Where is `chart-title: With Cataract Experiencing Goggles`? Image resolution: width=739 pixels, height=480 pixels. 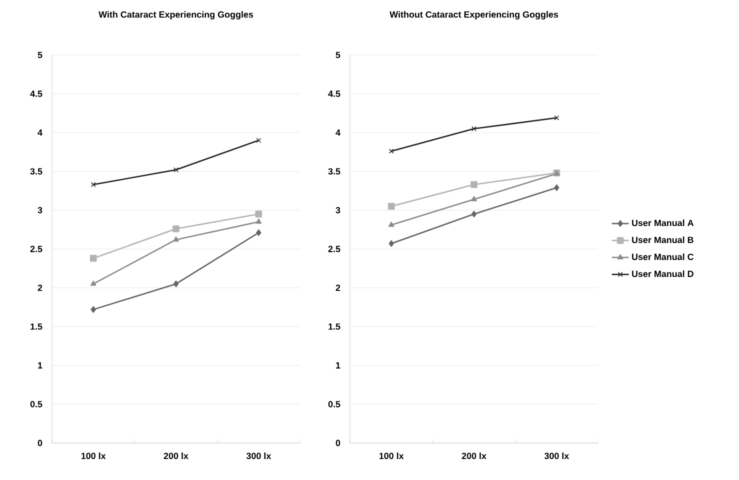
chart-title: With Cataract Experiencing Goggles is located at coordinates (176, 15).